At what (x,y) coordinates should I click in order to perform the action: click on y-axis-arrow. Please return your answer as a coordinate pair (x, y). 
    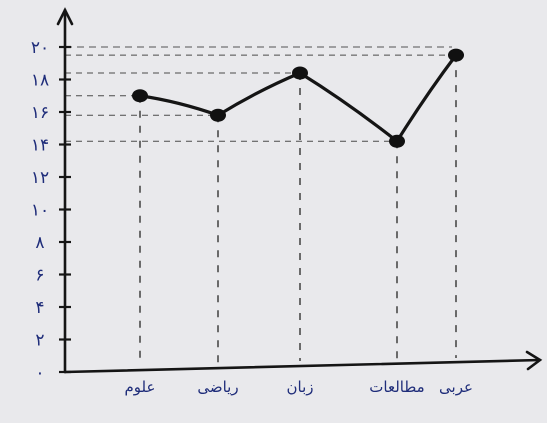
    Looking at the image, I should click on (65, 16).